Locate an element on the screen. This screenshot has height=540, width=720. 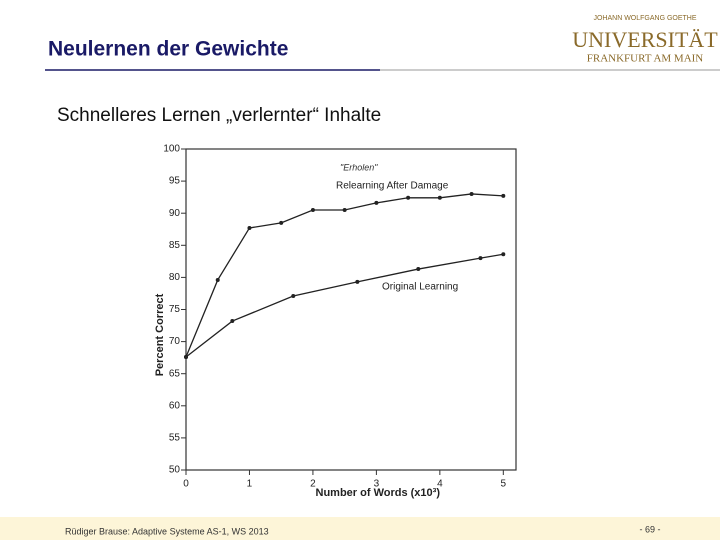
y-tick-label: 80 is located at coordinates (175, 277).